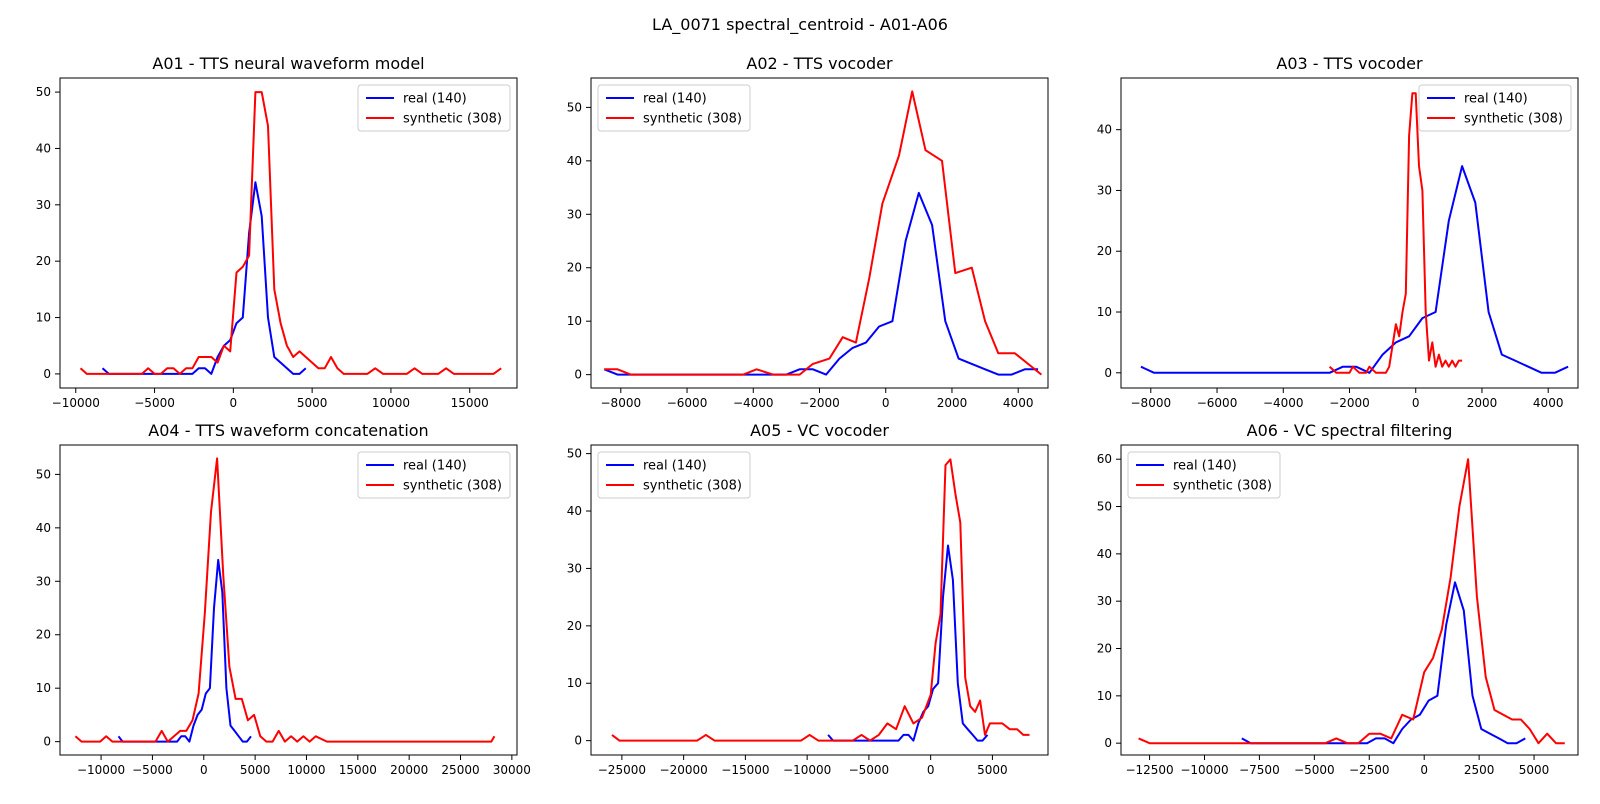  I want to click on subplot-title: A01 - TTS neural waveform model, so click(288, 63).